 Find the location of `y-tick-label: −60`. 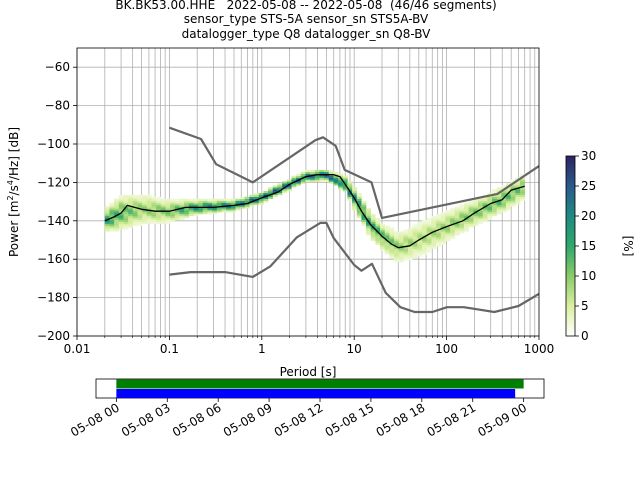

y-tick-label: −60 is located at coordinates (57, 67).